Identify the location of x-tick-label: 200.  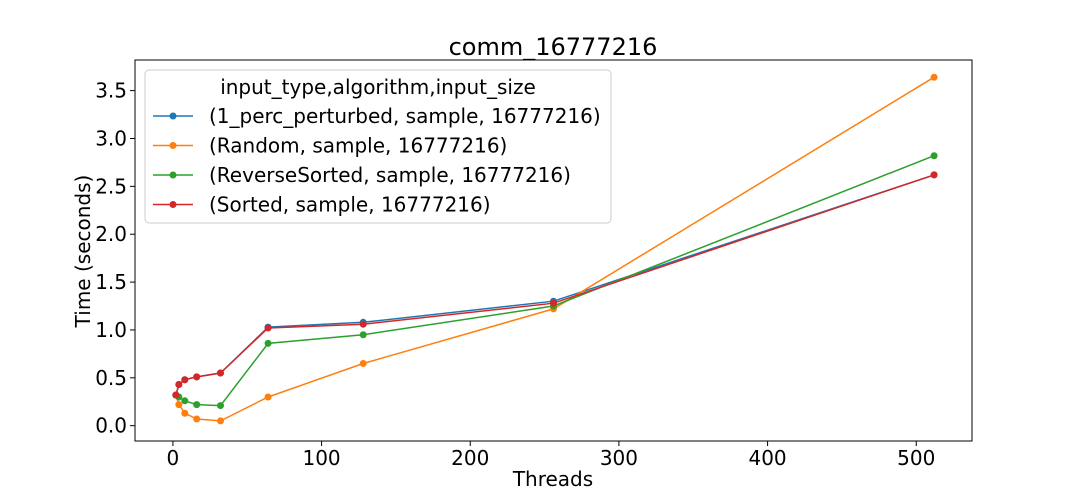
(470, 458).